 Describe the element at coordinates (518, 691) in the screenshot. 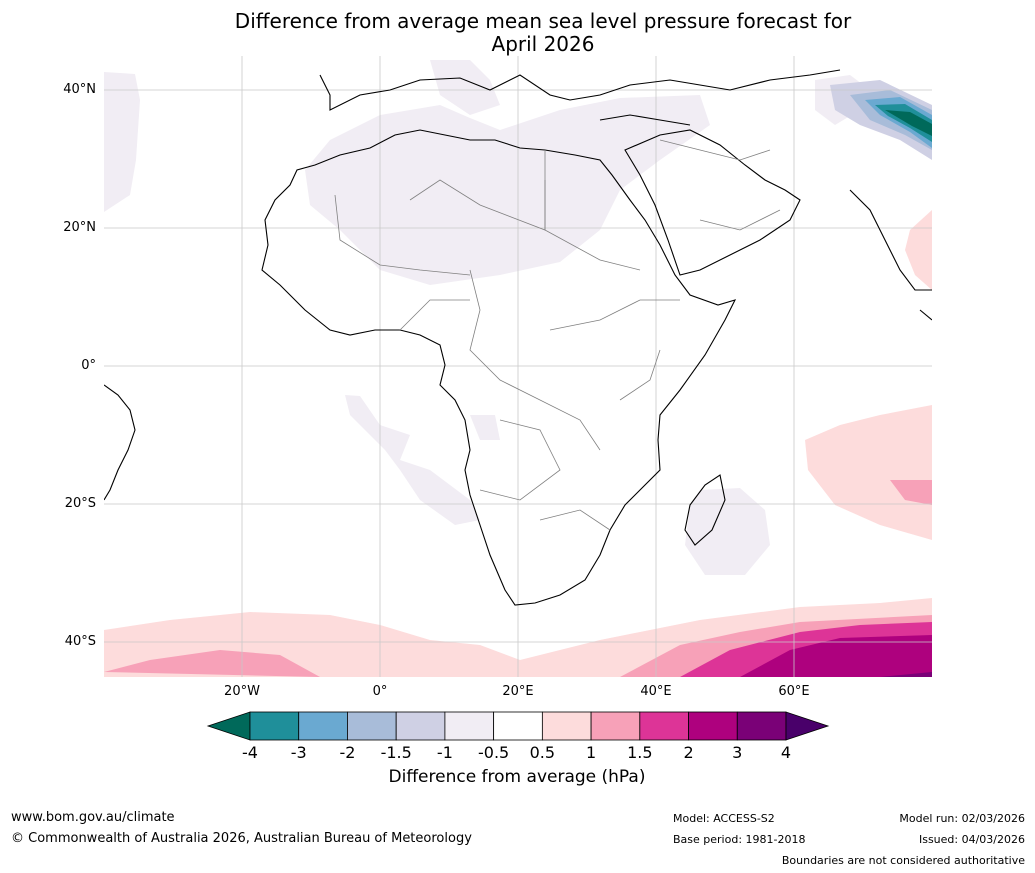

I see `lon-label-20e: 20°E` at that location.